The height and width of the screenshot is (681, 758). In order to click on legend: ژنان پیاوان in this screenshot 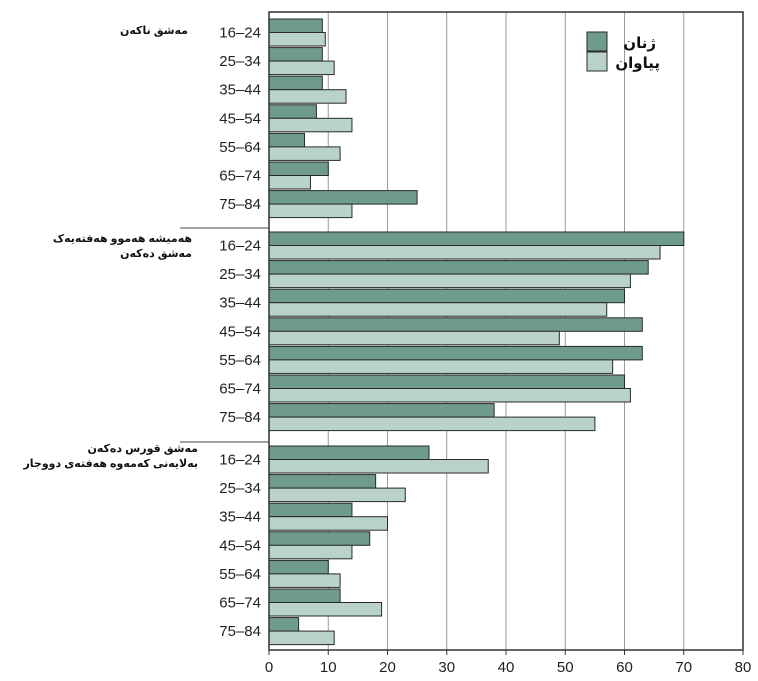, I will do `click(623, 52)`.